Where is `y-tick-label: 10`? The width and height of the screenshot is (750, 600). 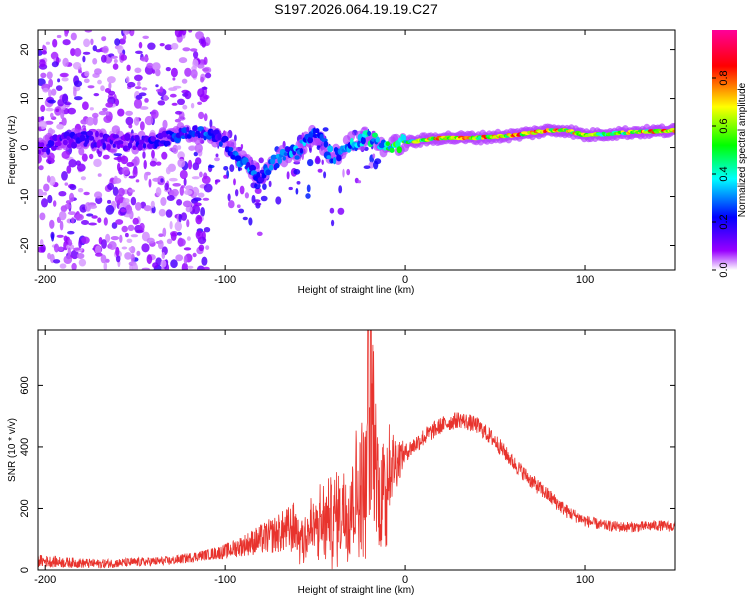
y-tick-label: 10 is located at coordinates (25, 98).